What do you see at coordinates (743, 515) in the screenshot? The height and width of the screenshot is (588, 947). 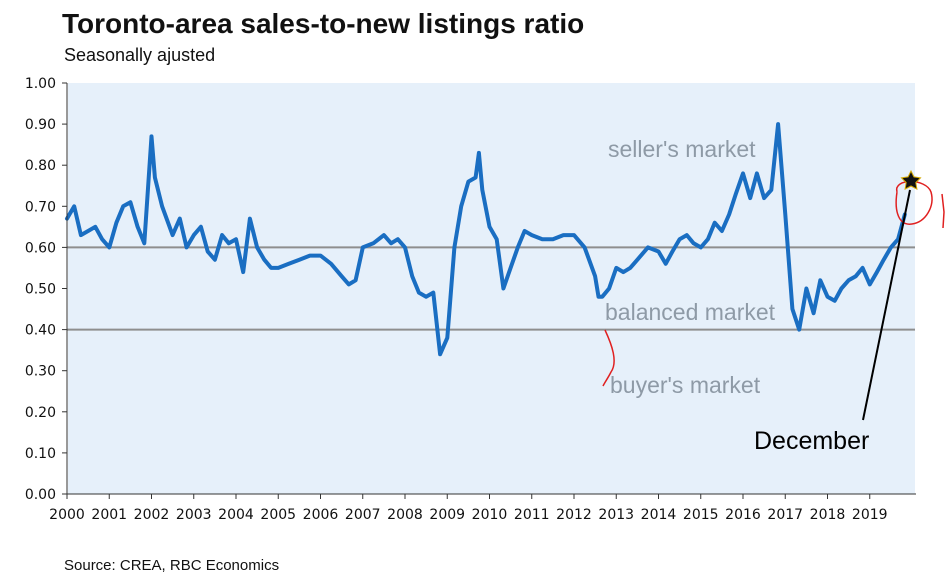 I see `x-tick-label: 2016` at bounding box center [743, 515].